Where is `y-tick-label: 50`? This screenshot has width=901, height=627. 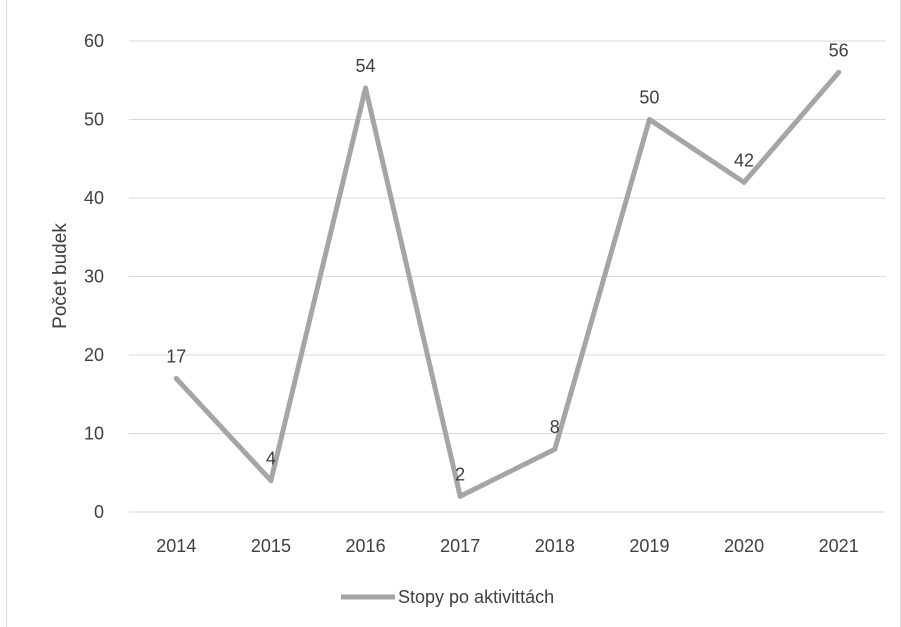 y-tick-label: 50 is located at coordinates (94, 120).